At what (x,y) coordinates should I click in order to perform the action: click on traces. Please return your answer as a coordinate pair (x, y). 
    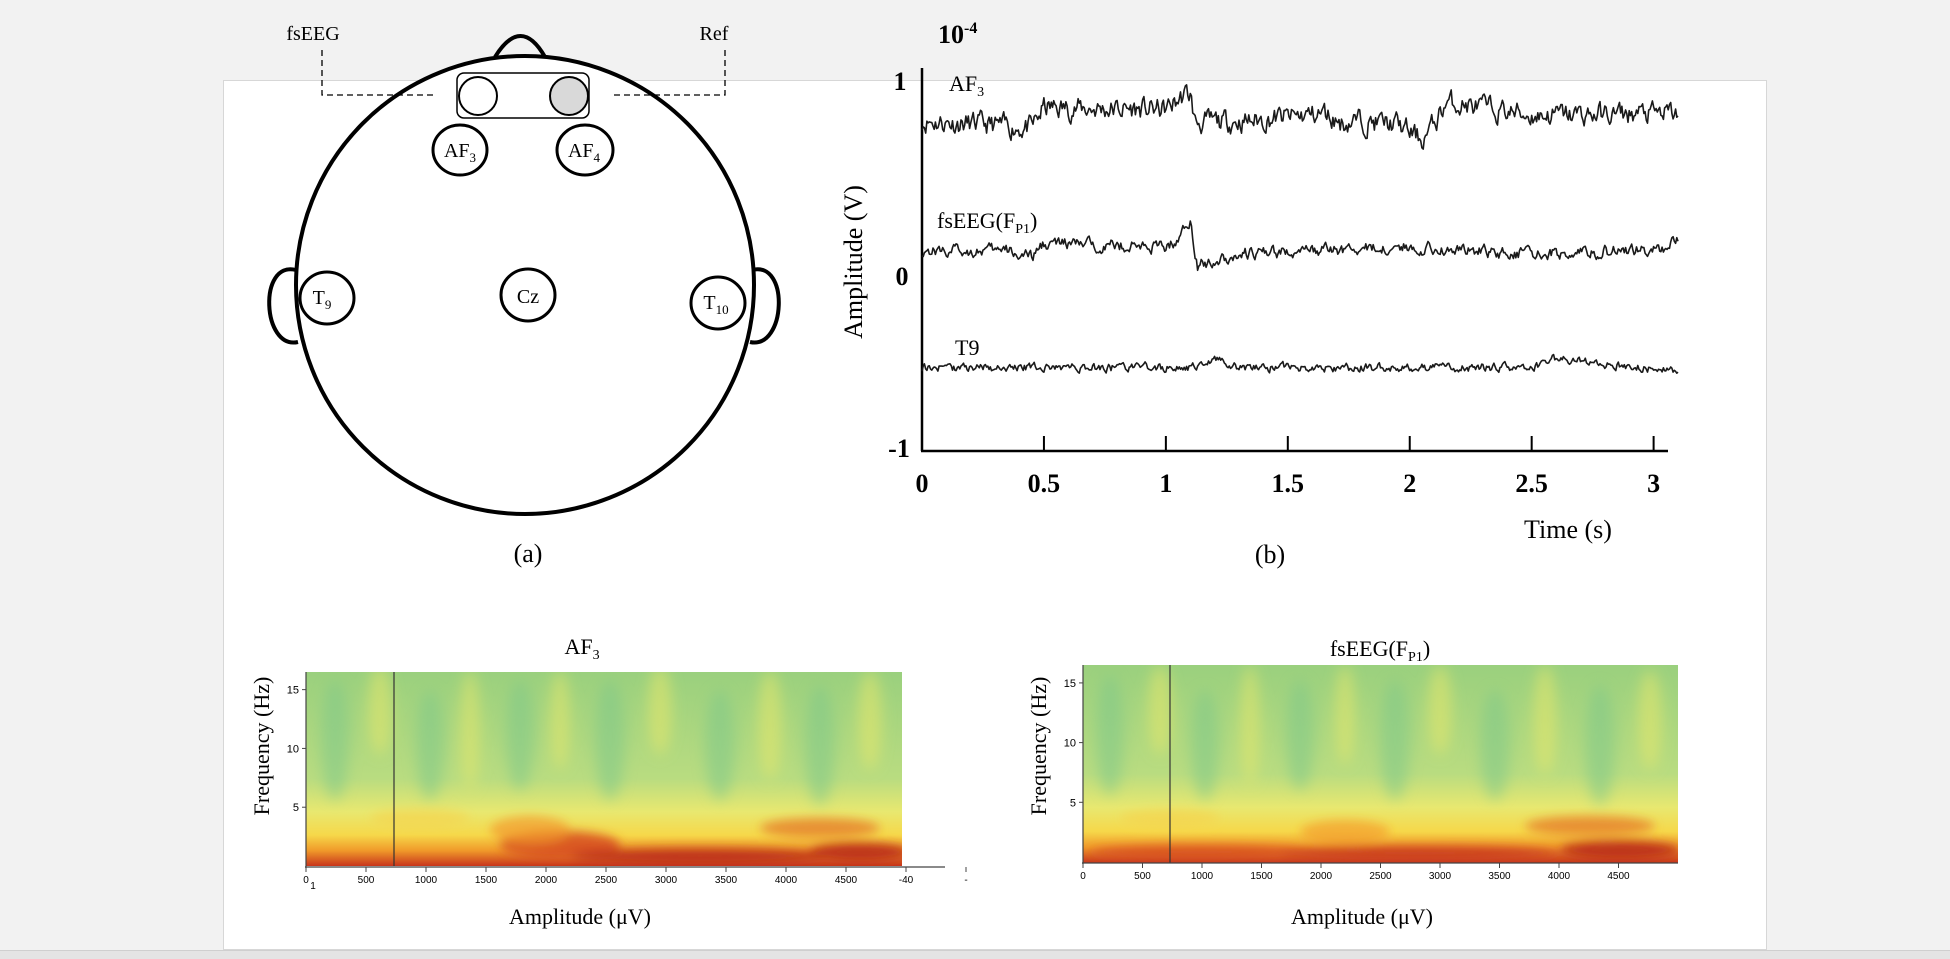
    Looking at the image, I should click on (1300, 229).